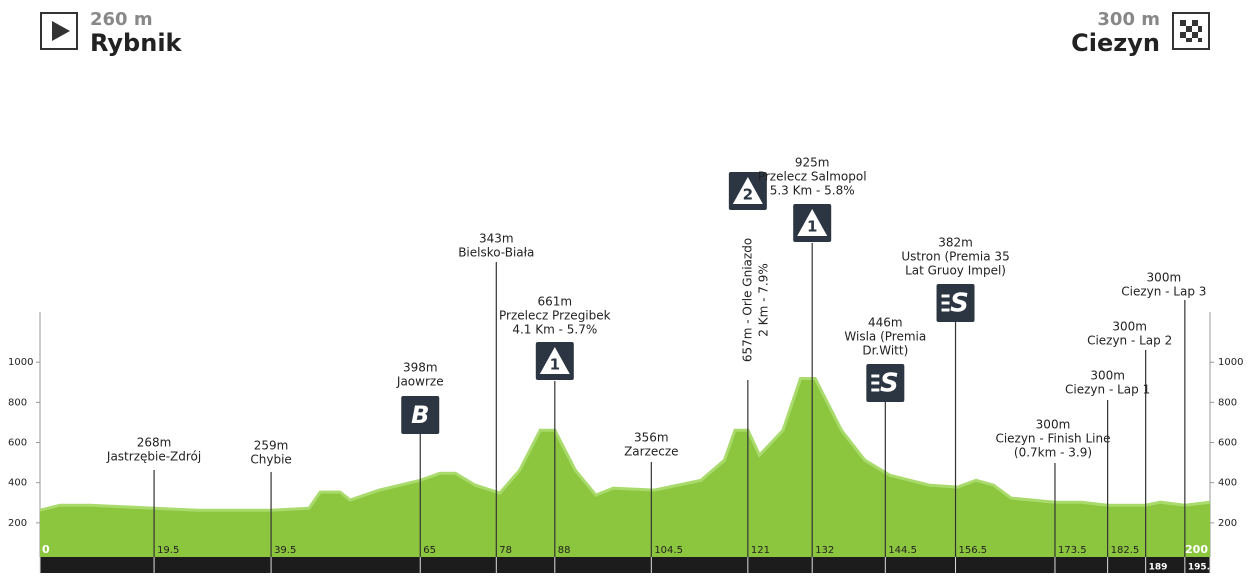  What do you see at coordinates (824, 550) in the screenshot?
I see `x-tick-label: 132` at bounding box center [824, 550].